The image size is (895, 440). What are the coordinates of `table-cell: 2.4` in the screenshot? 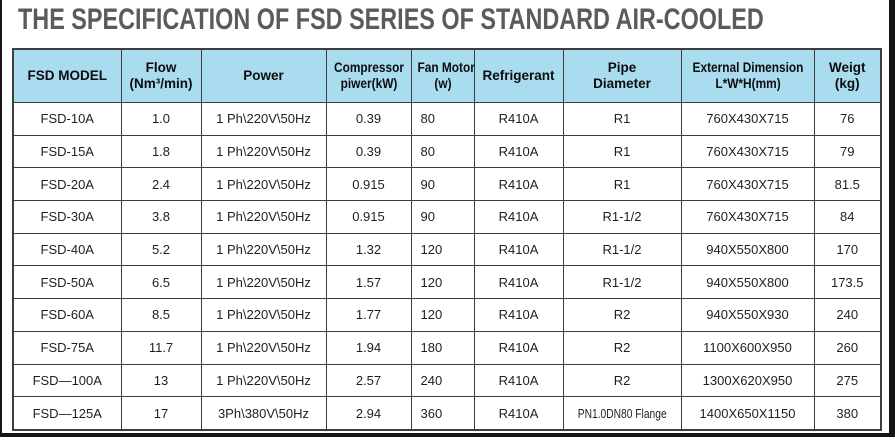 It's located at (161, 184).